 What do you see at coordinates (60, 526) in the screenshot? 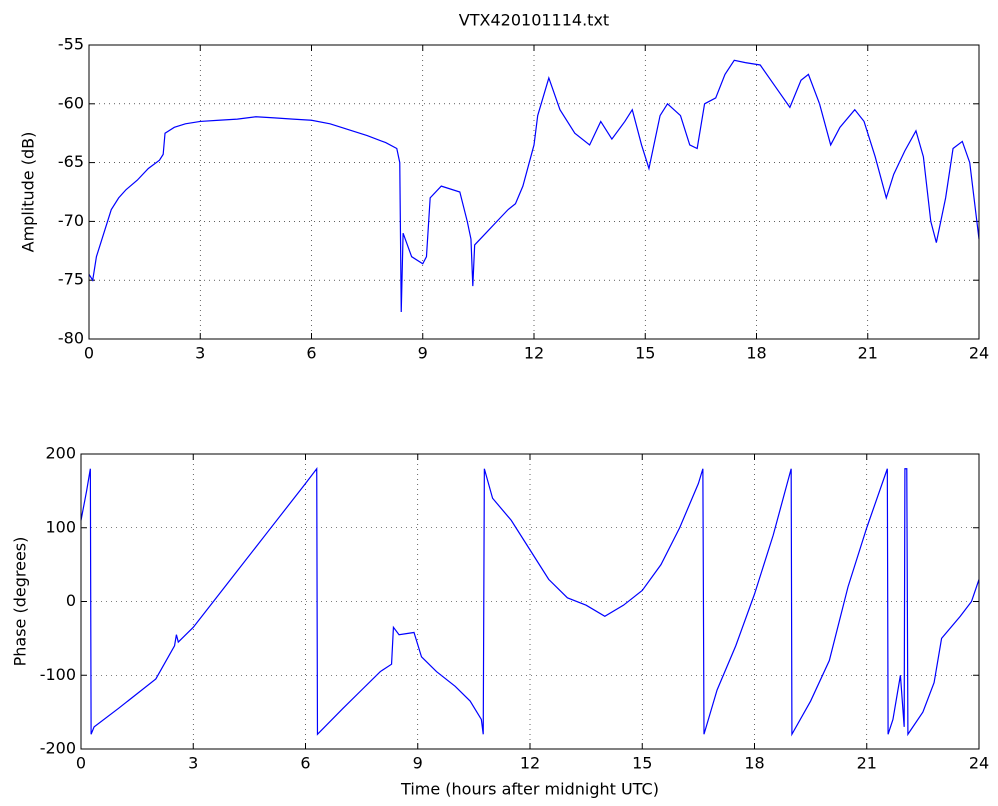
I see `y-tick-label: 100` at bounding box center [60, 526].